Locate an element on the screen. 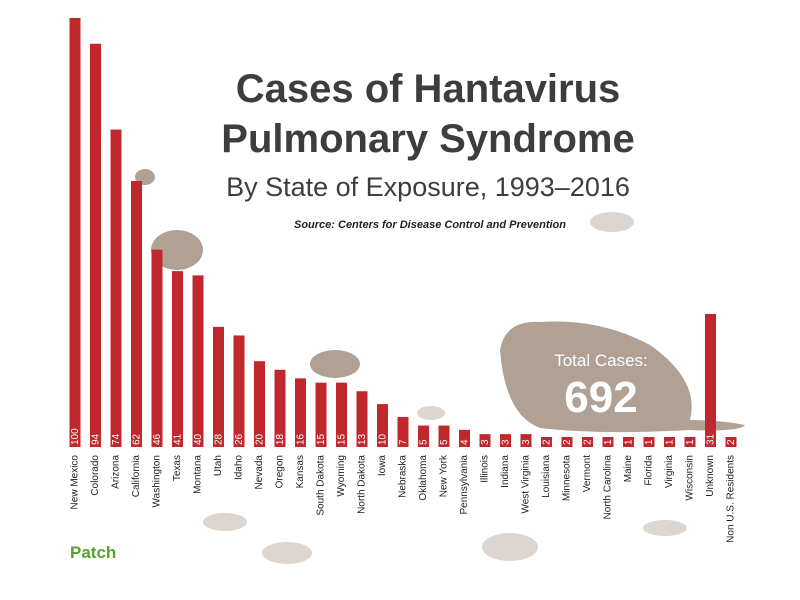 This screenshot has width=800, height=600. value-label: 20 is located at coordinates (260, 439).